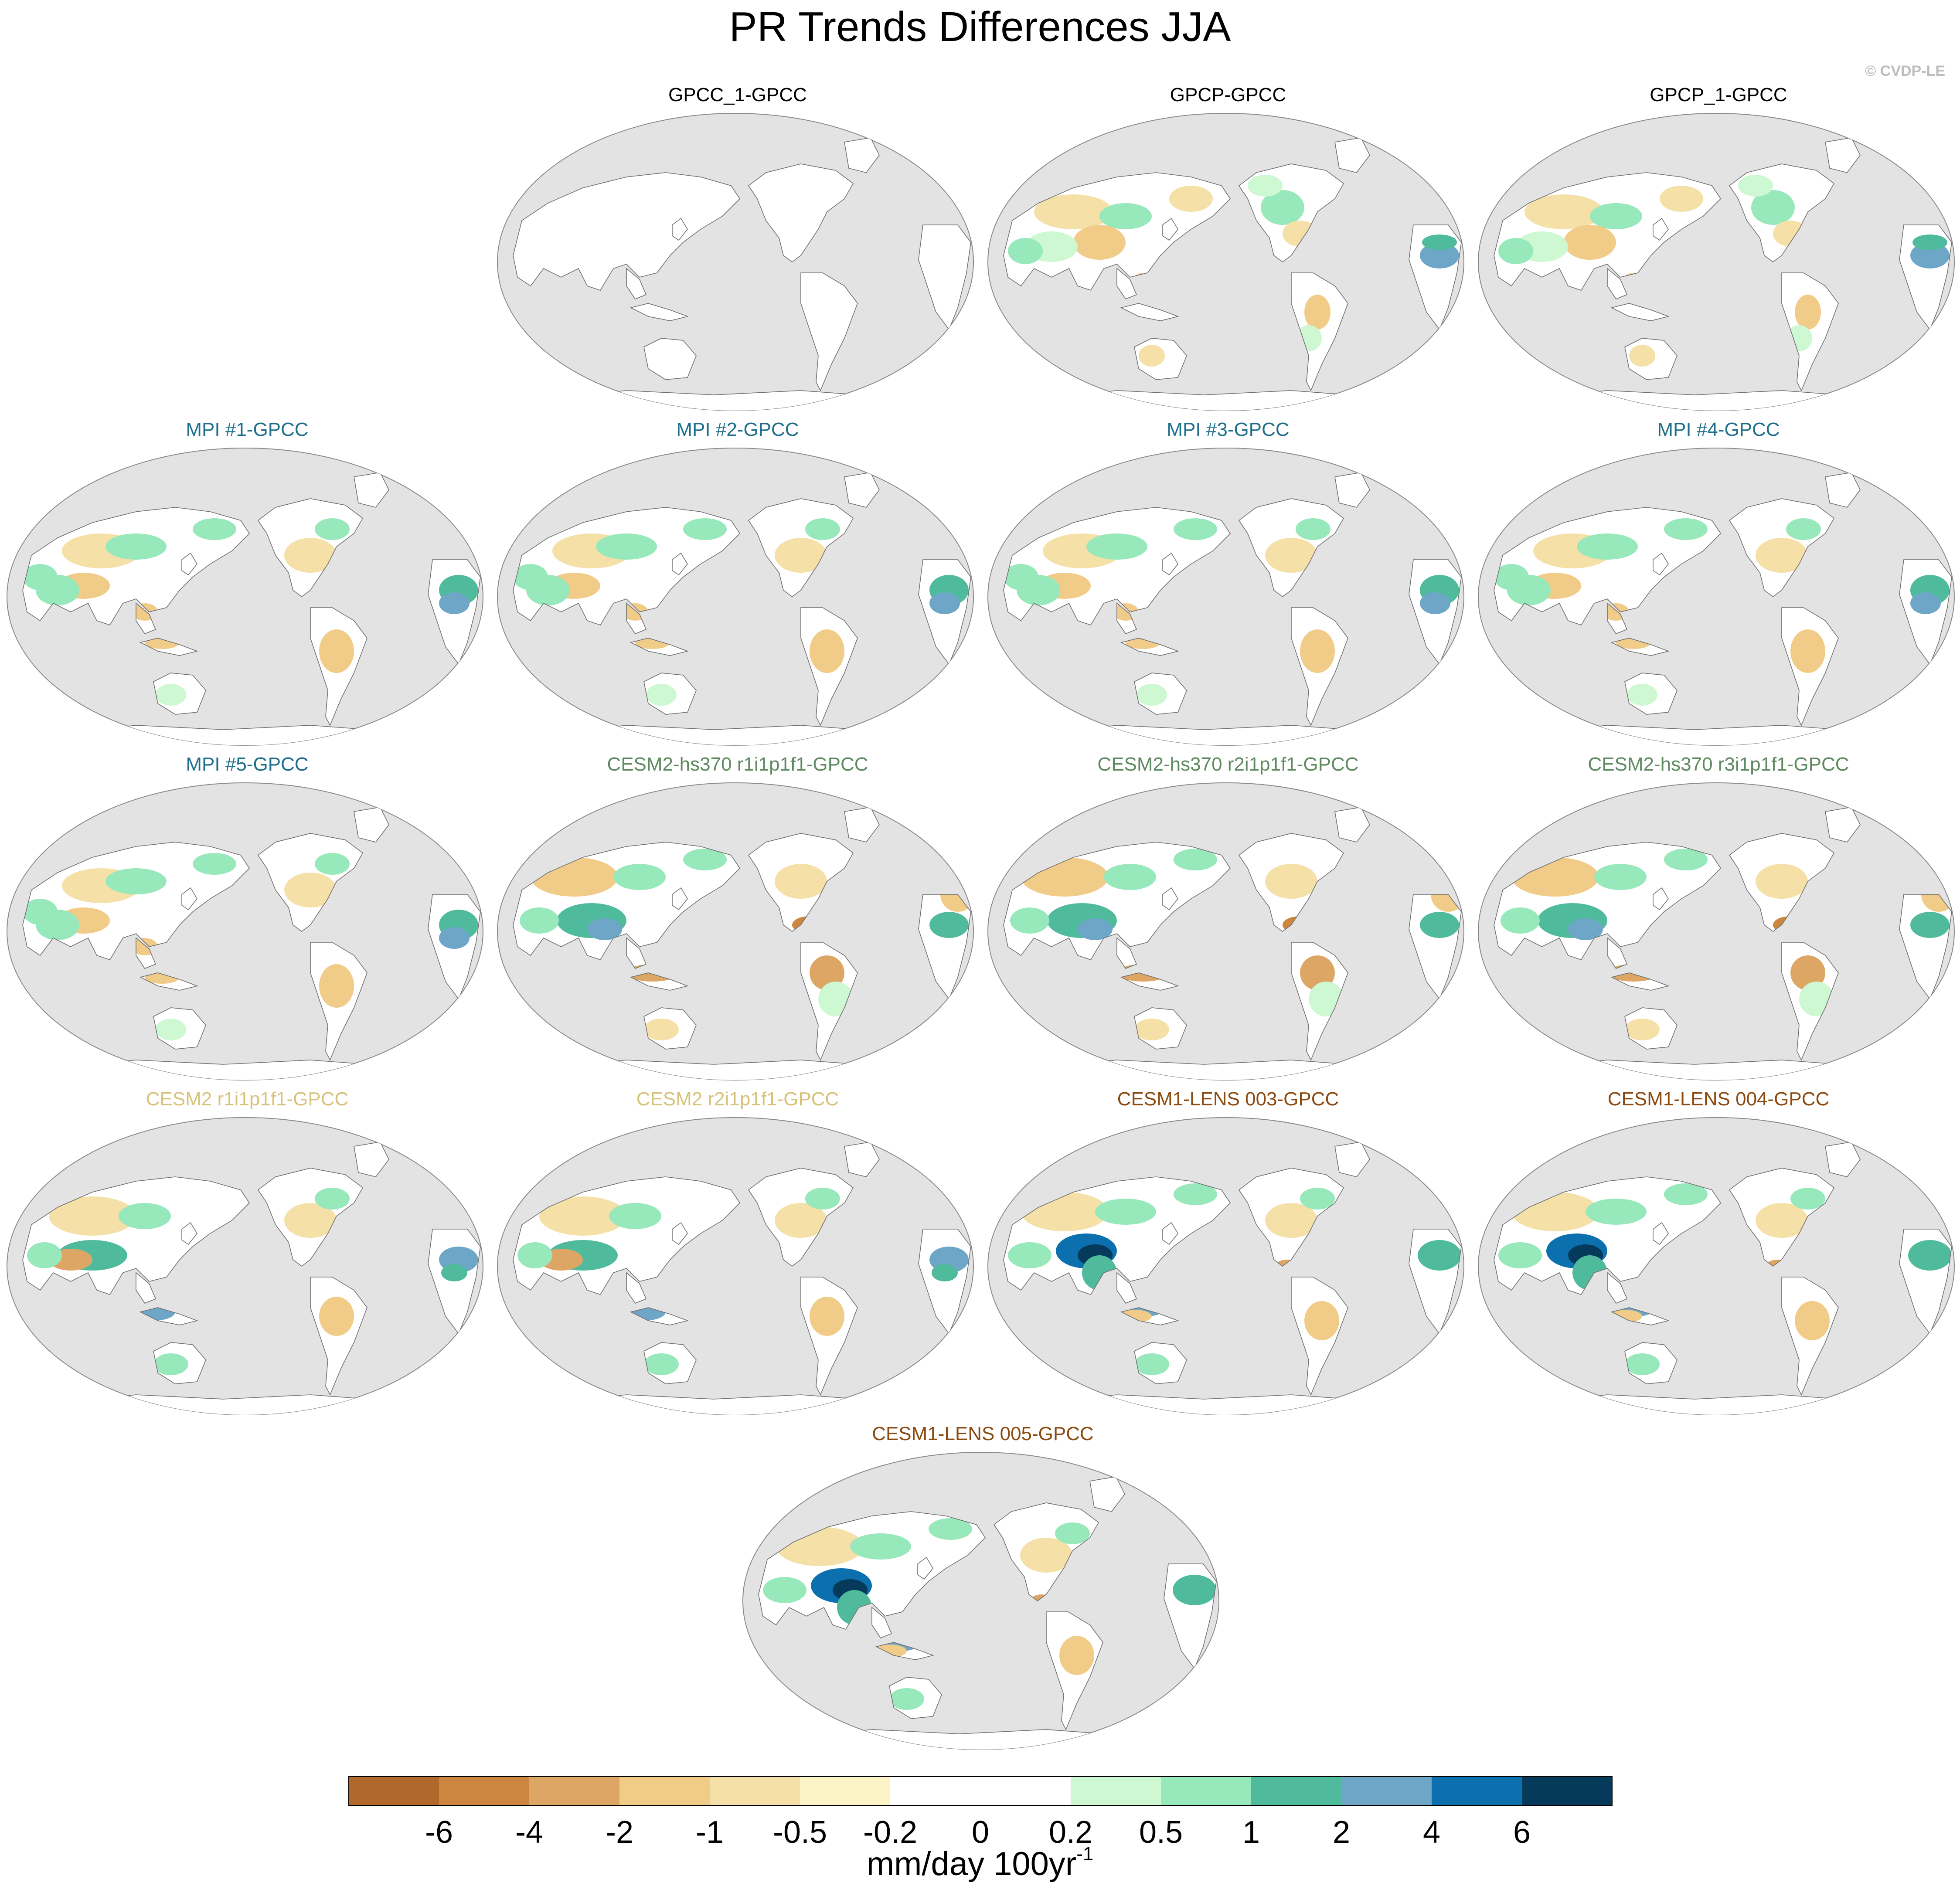  I want to click on colorbar-tick-label: -1, so click(709, 1832).